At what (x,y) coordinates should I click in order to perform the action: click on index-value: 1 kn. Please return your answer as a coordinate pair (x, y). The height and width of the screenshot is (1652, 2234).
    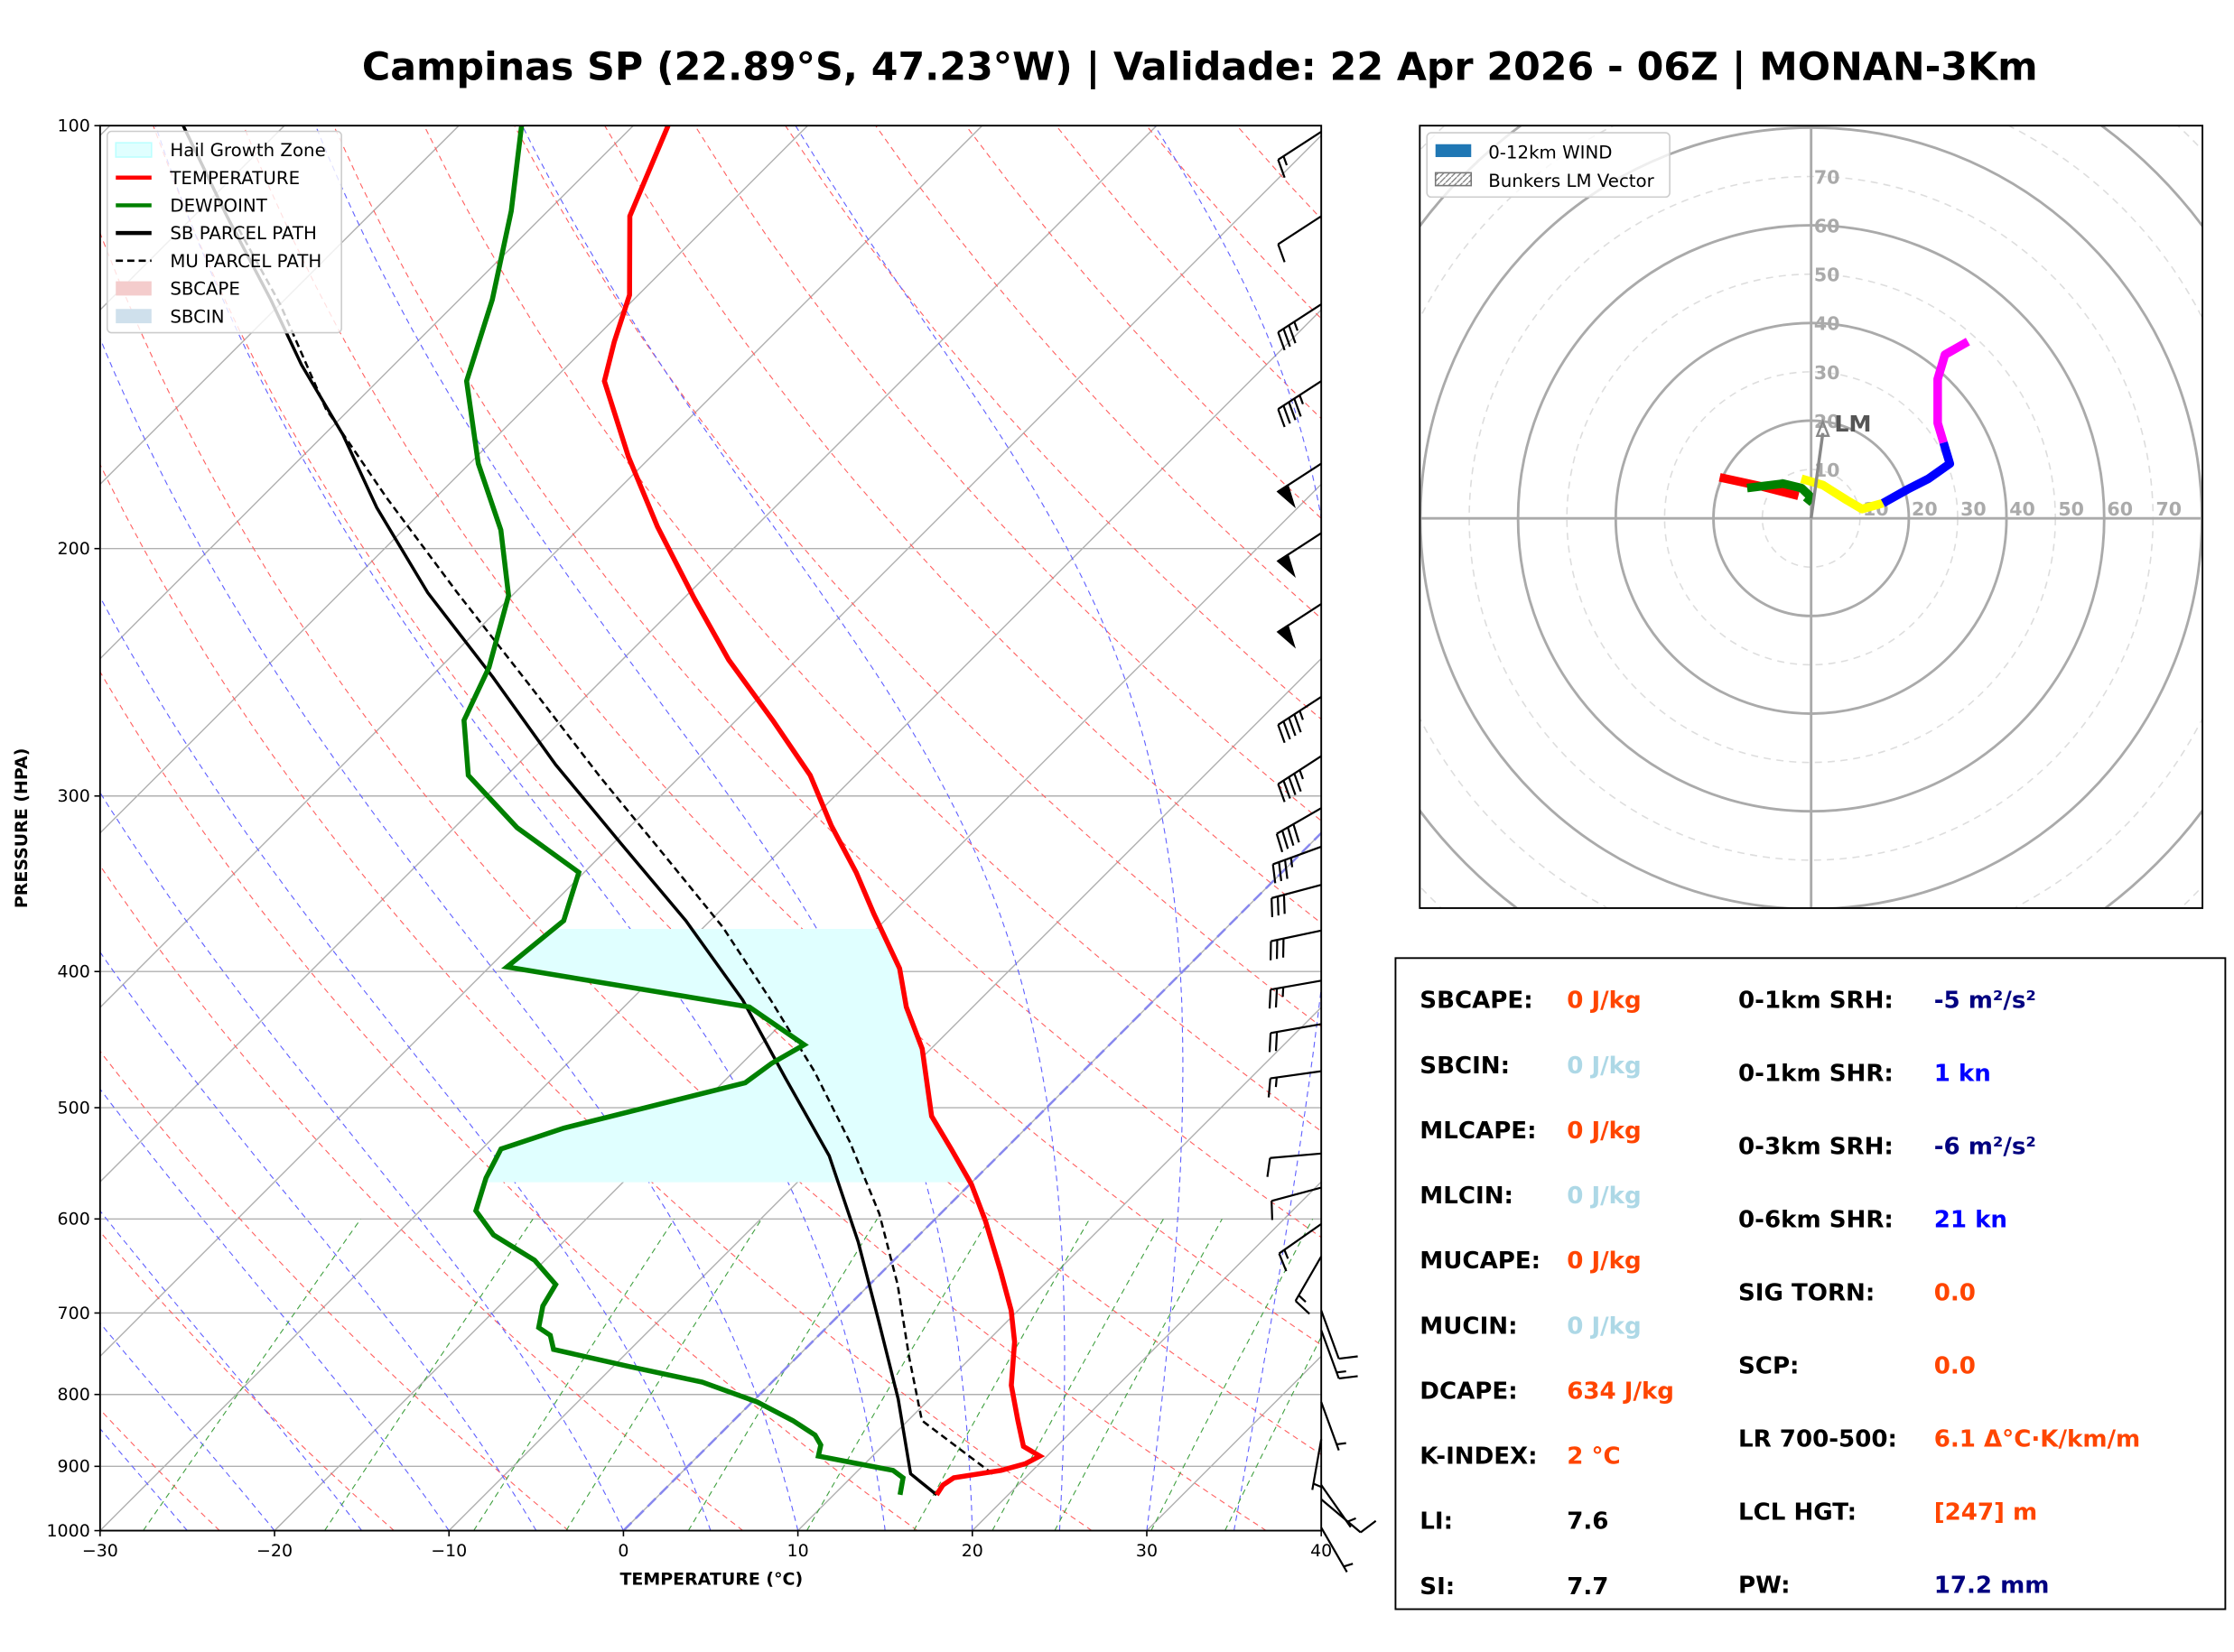
    Looking at the image, I should click on (1962, 1074).